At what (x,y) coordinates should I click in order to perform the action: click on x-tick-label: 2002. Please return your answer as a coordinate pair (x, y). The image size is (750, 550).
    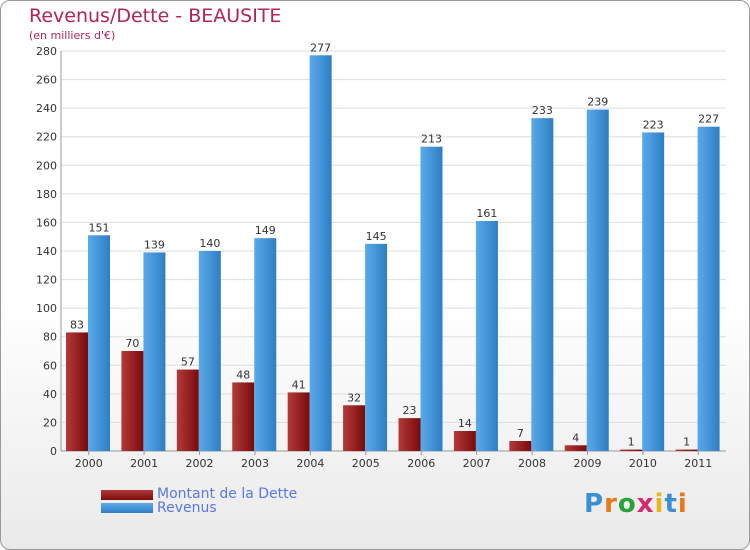
    Looking at the image, I should click on (200, 463).